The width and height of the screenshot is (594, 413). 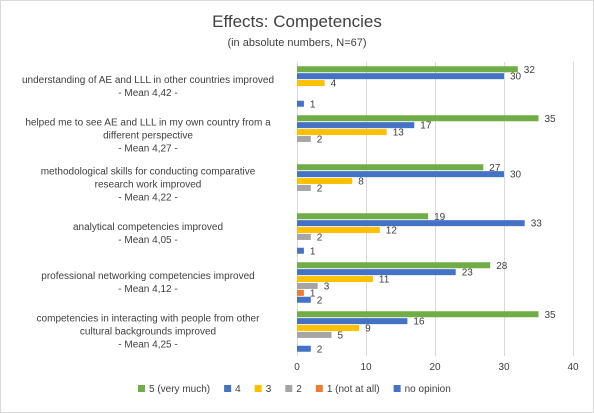 What do you see at coordinates (368, 329) in the screenshot?
I see `data-label: 9` at bounding box center [368, 329].